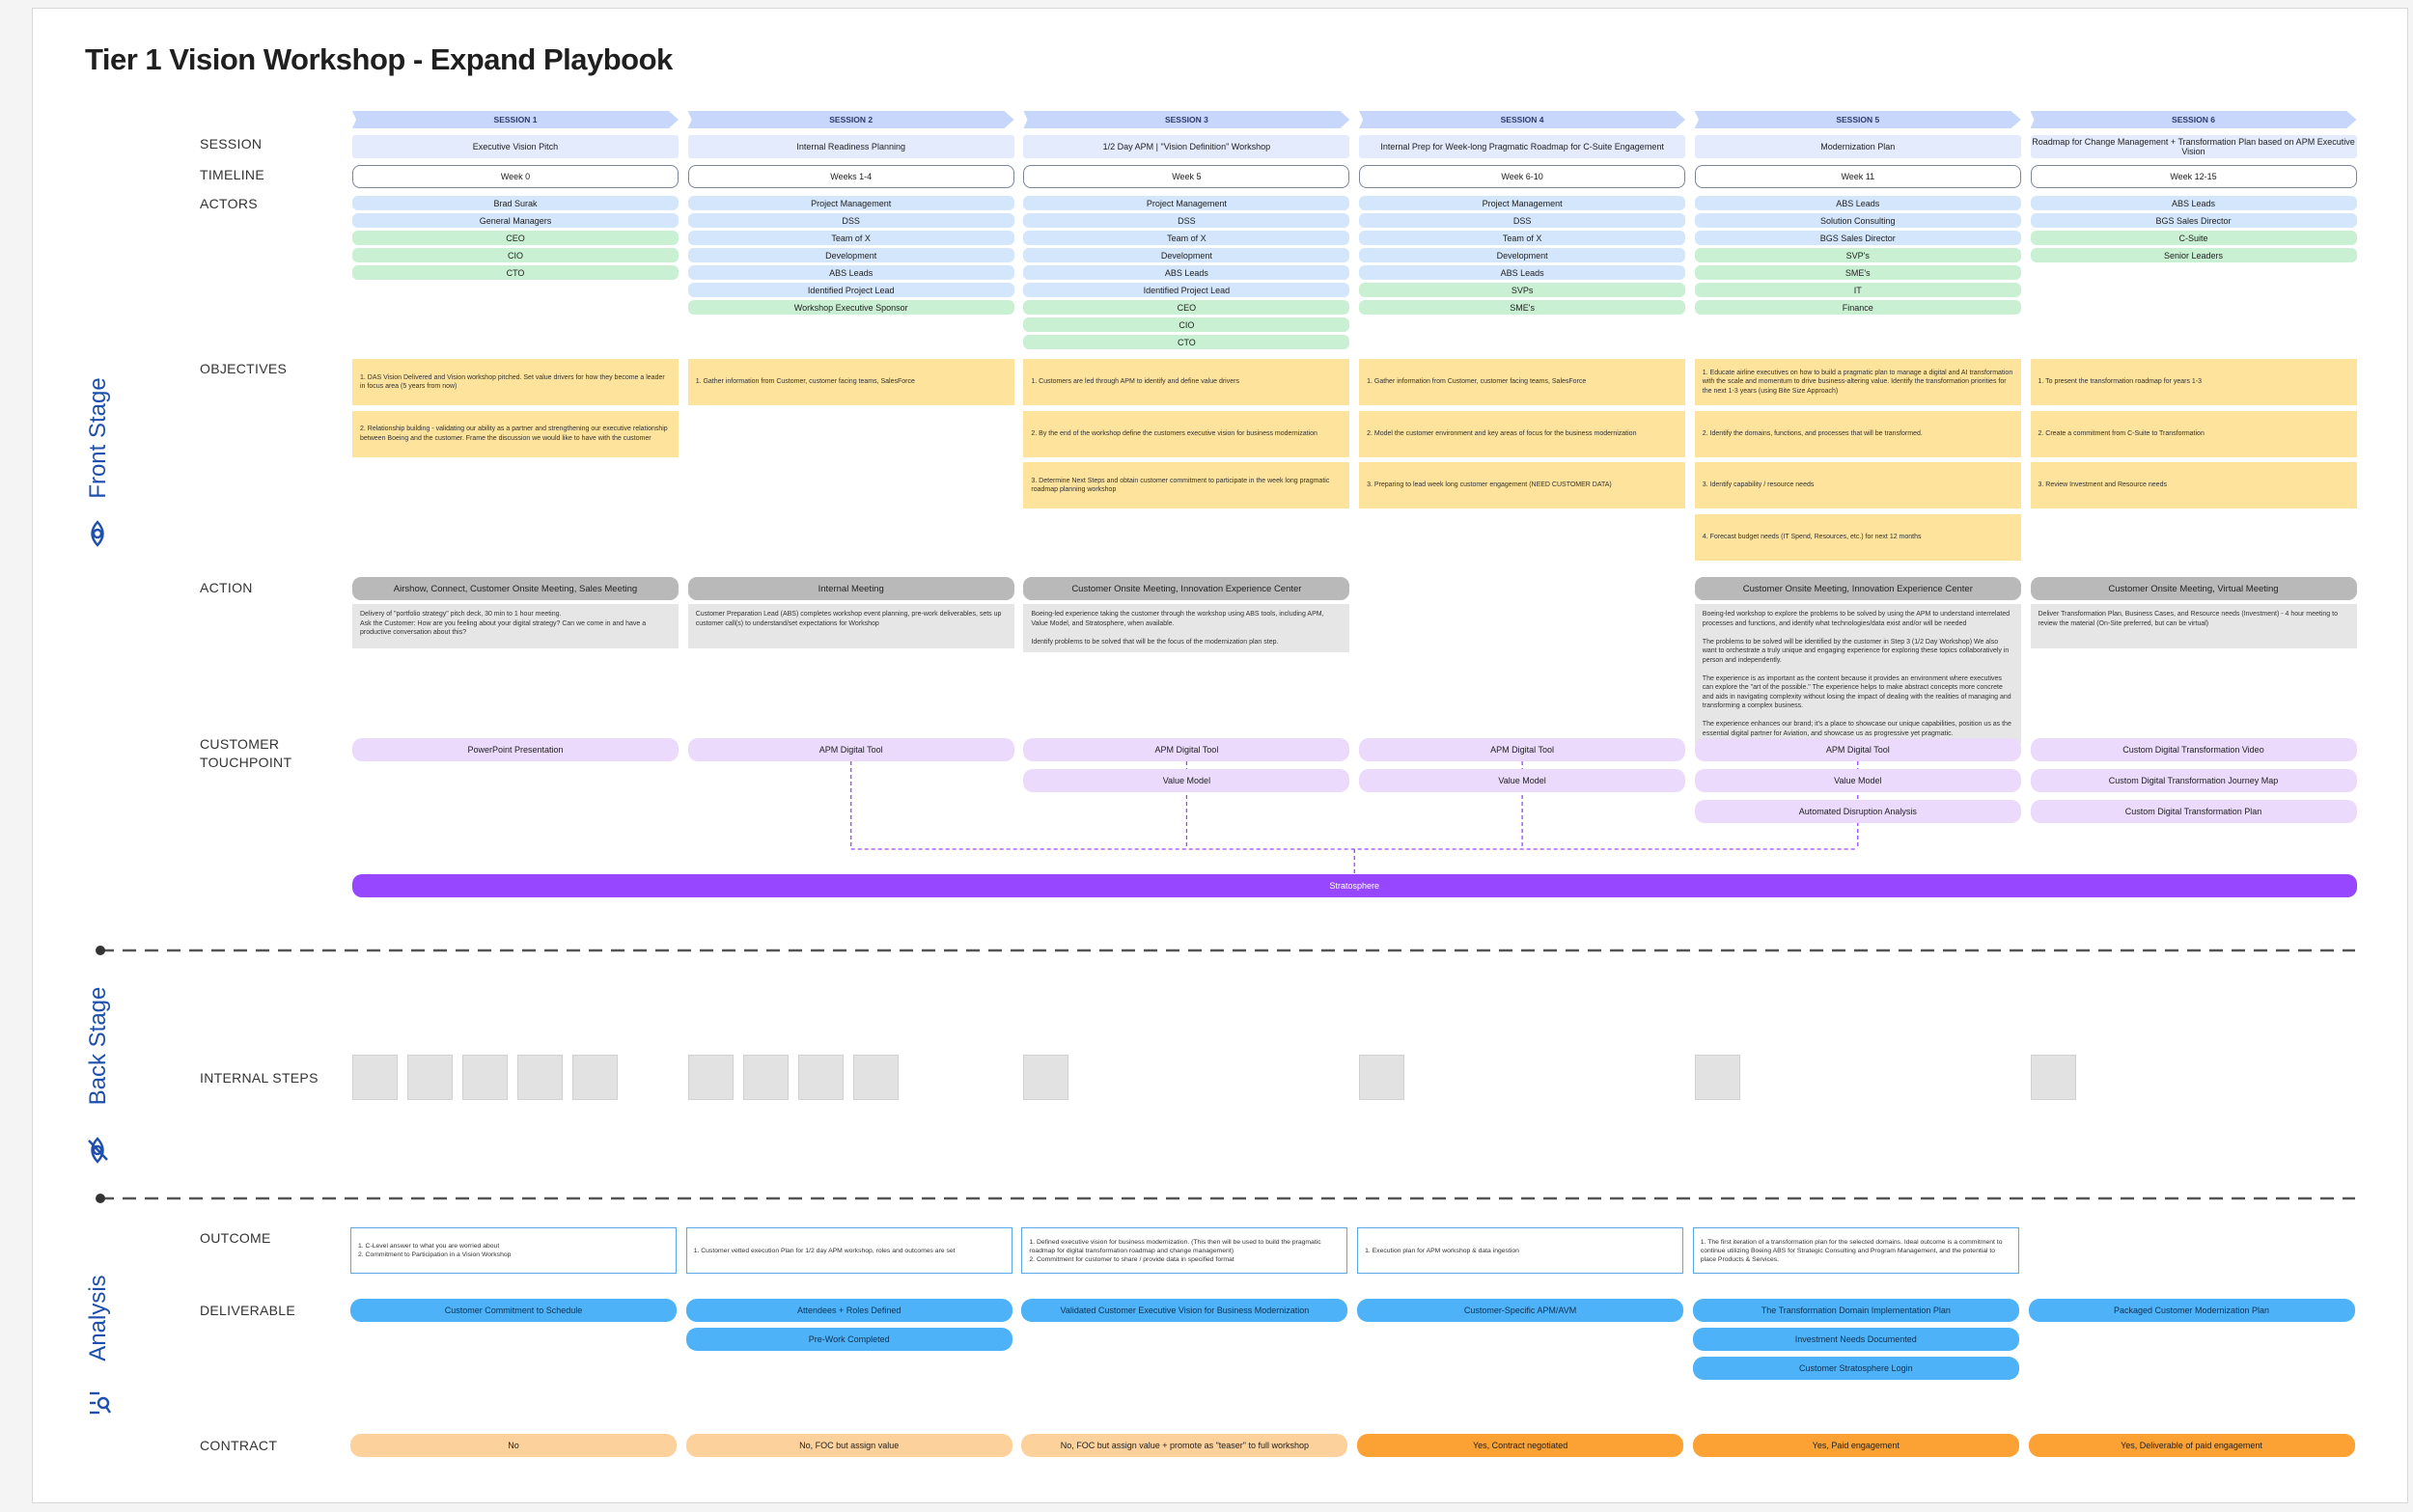  What do you see at coordinates (1857, 307) in the screenshot?
I see `actor: Finance` at bounding box center [1857, 307].